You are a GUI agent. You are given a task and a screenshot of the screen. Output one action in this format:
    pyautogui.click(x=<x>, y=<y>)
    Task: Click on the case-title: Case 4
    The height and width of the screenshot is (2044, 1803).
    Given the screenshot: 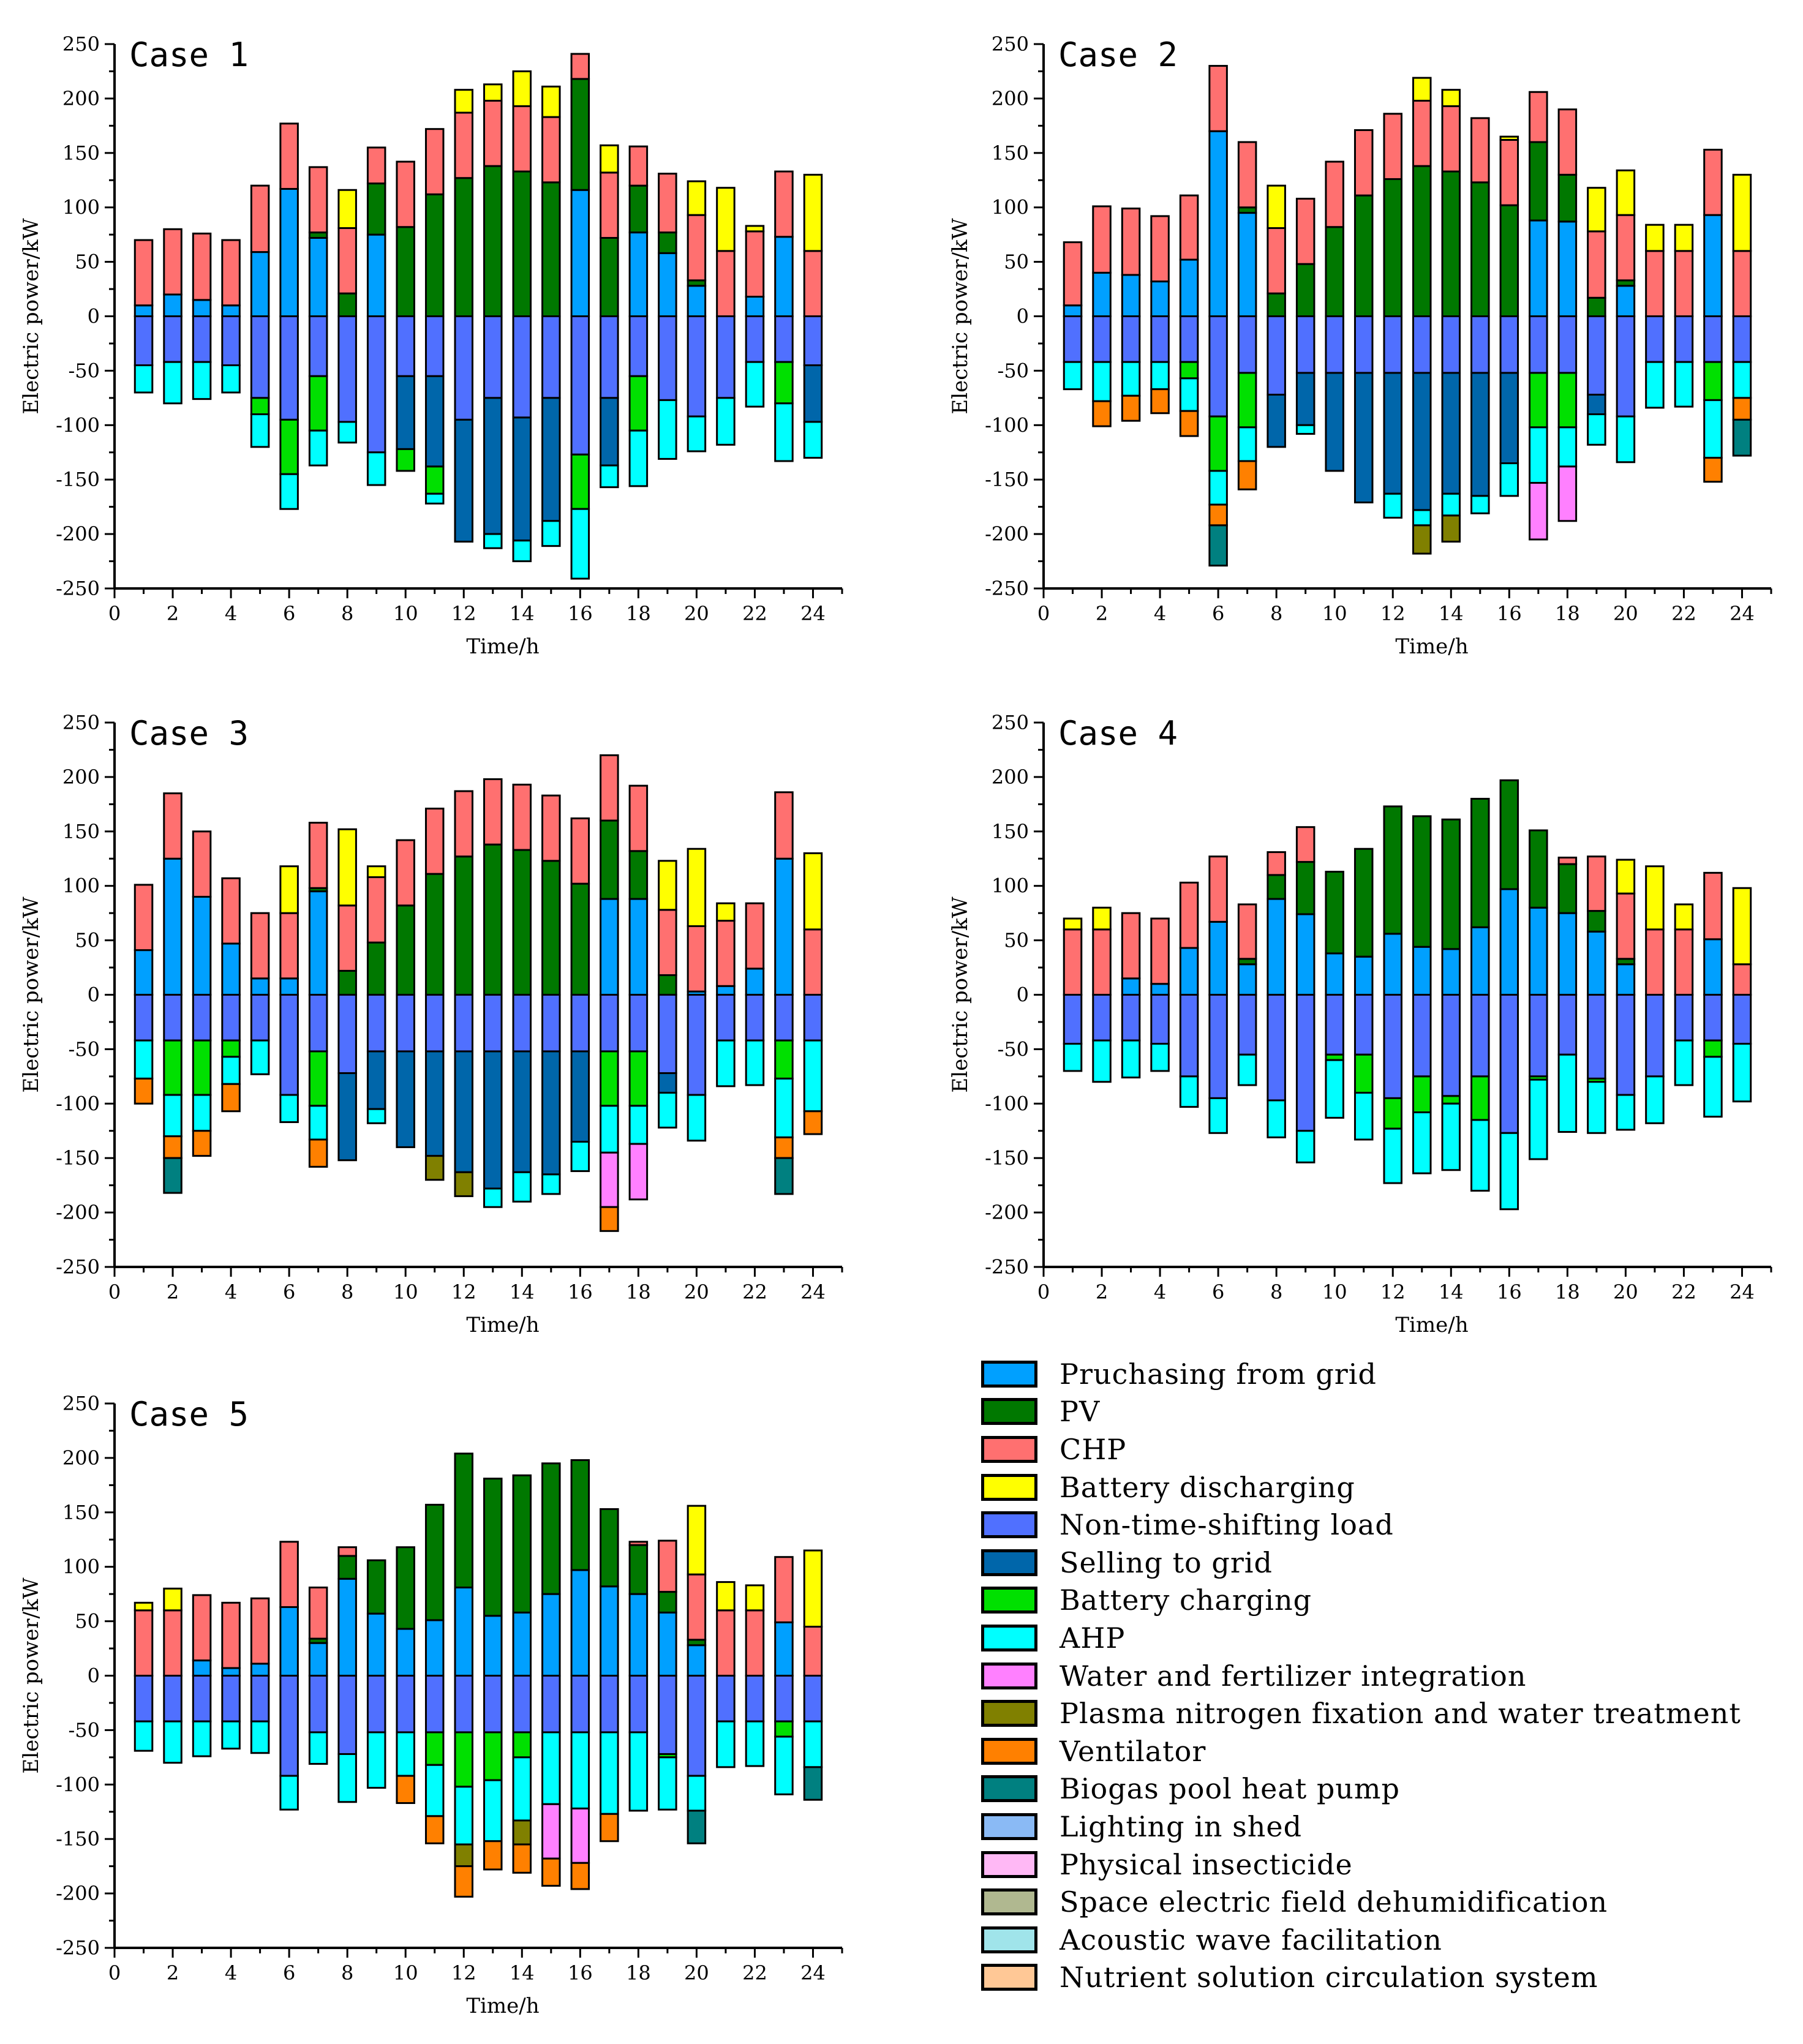 What is the action you would take?
    pyautogui.click(x=1118, y=733)
    